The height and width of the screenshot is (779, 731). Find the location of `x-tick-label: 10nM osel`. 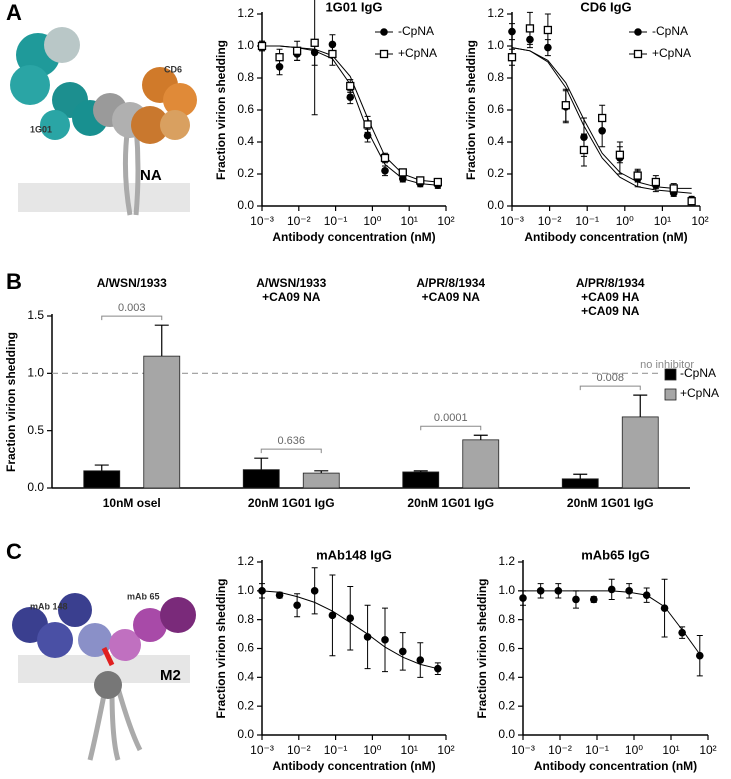

x-tick-label: 10nM osel is located at coordinates (132, 503).